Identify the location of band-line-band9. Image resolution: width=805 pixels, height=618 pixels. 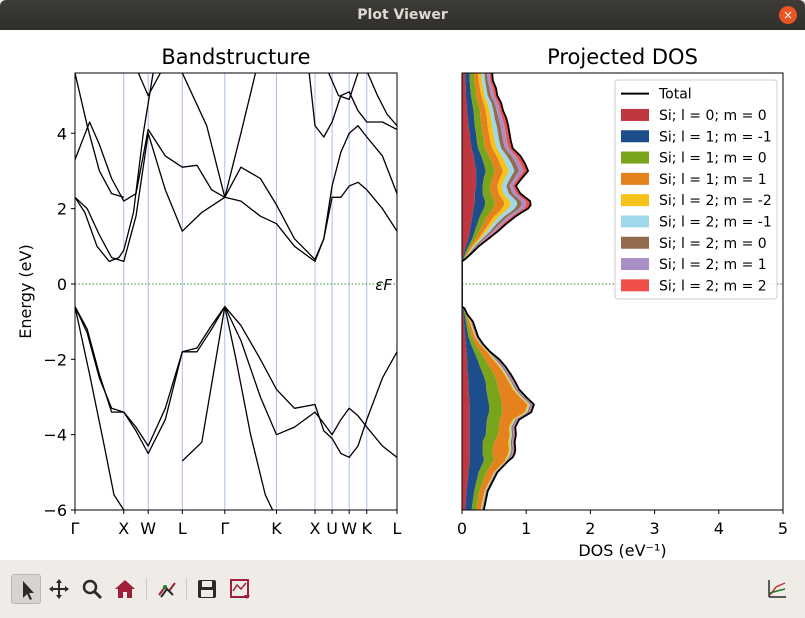
(149, 85).